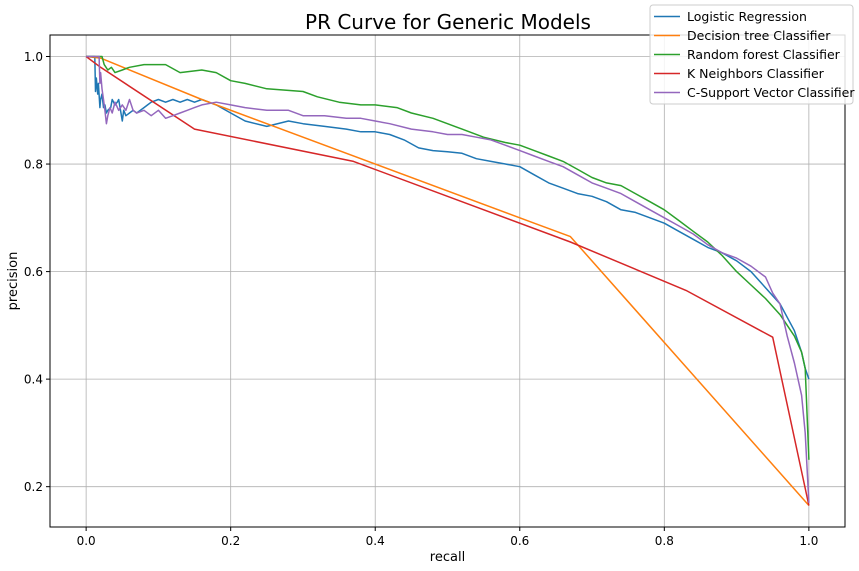  I want to click on x-axis-label: recall, so click(447, 557).